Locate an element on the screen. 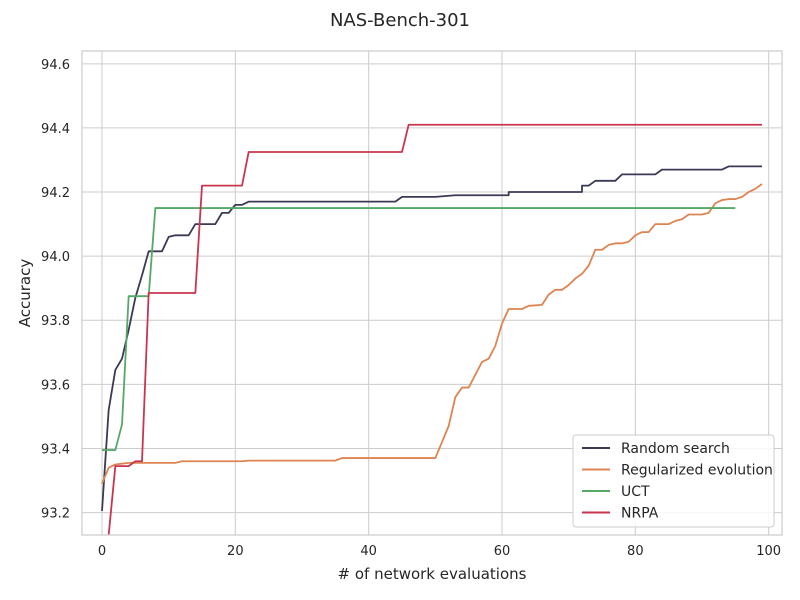 Image resolution: width=800 pixels, height=600 pixels. x-tick-label: 40 is located at coordinates (368, 551).